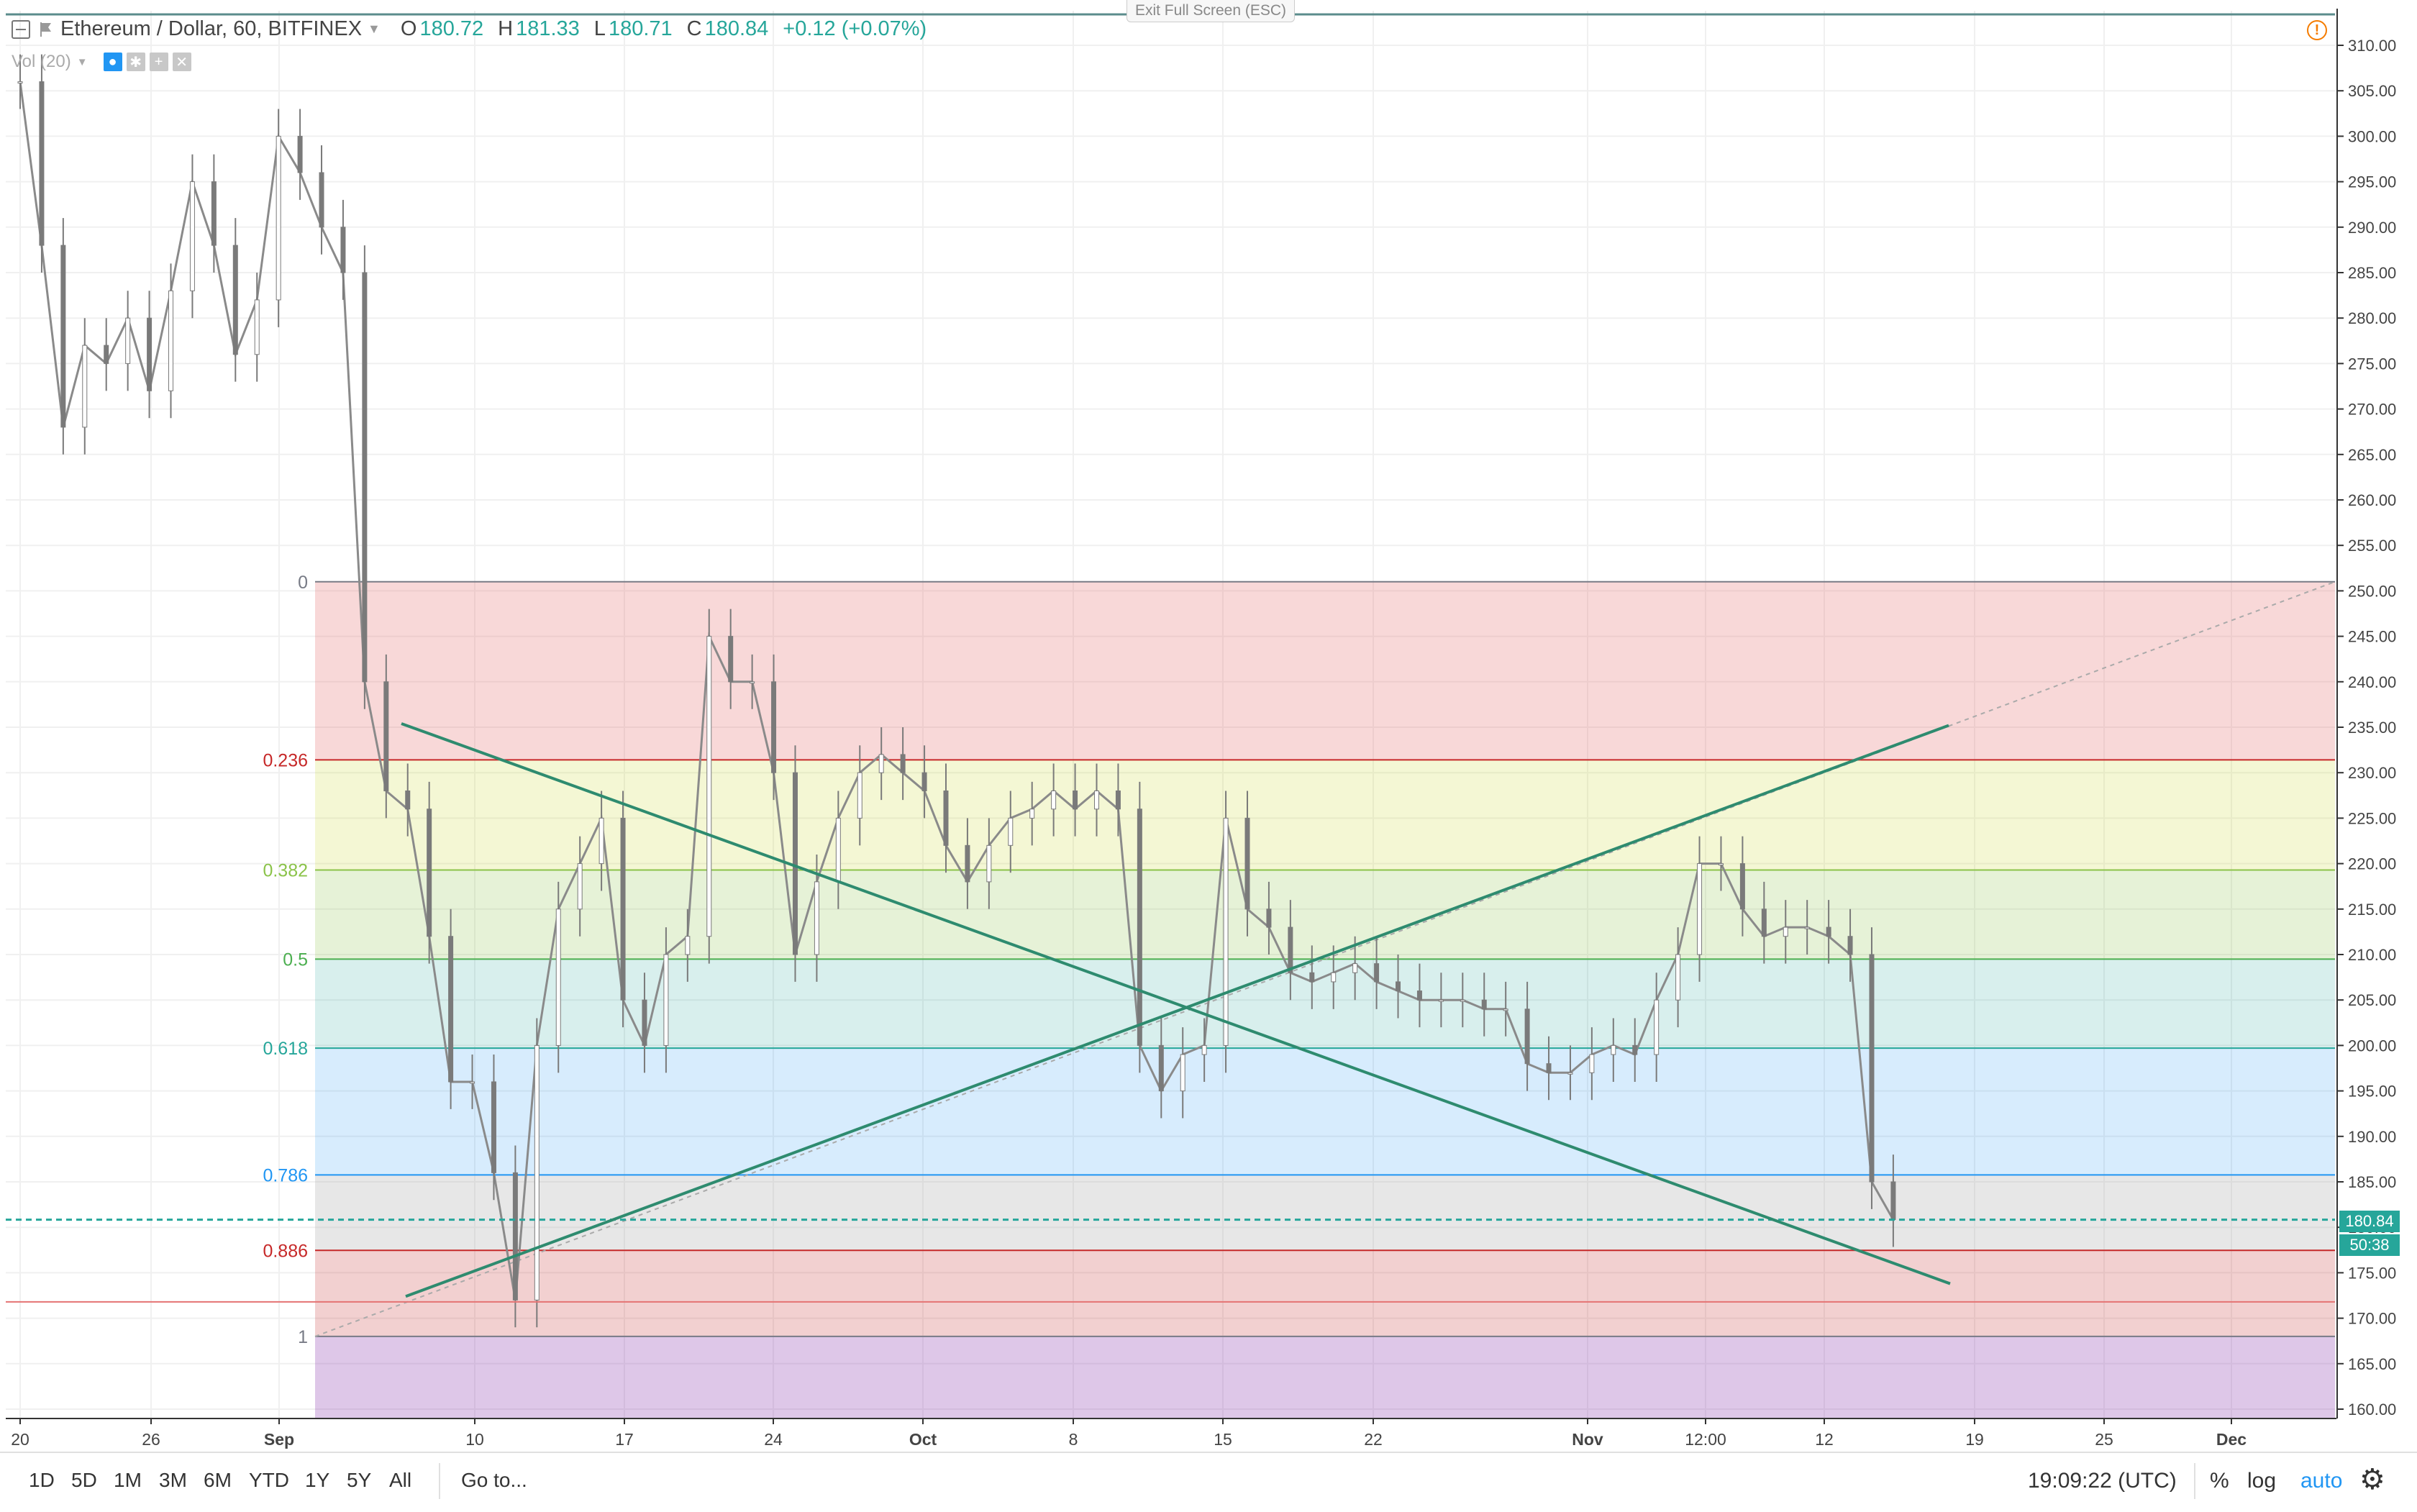  Describe the element at coordinates (159, 62) in the screenshot. I see `plus-icon: +` at that location.